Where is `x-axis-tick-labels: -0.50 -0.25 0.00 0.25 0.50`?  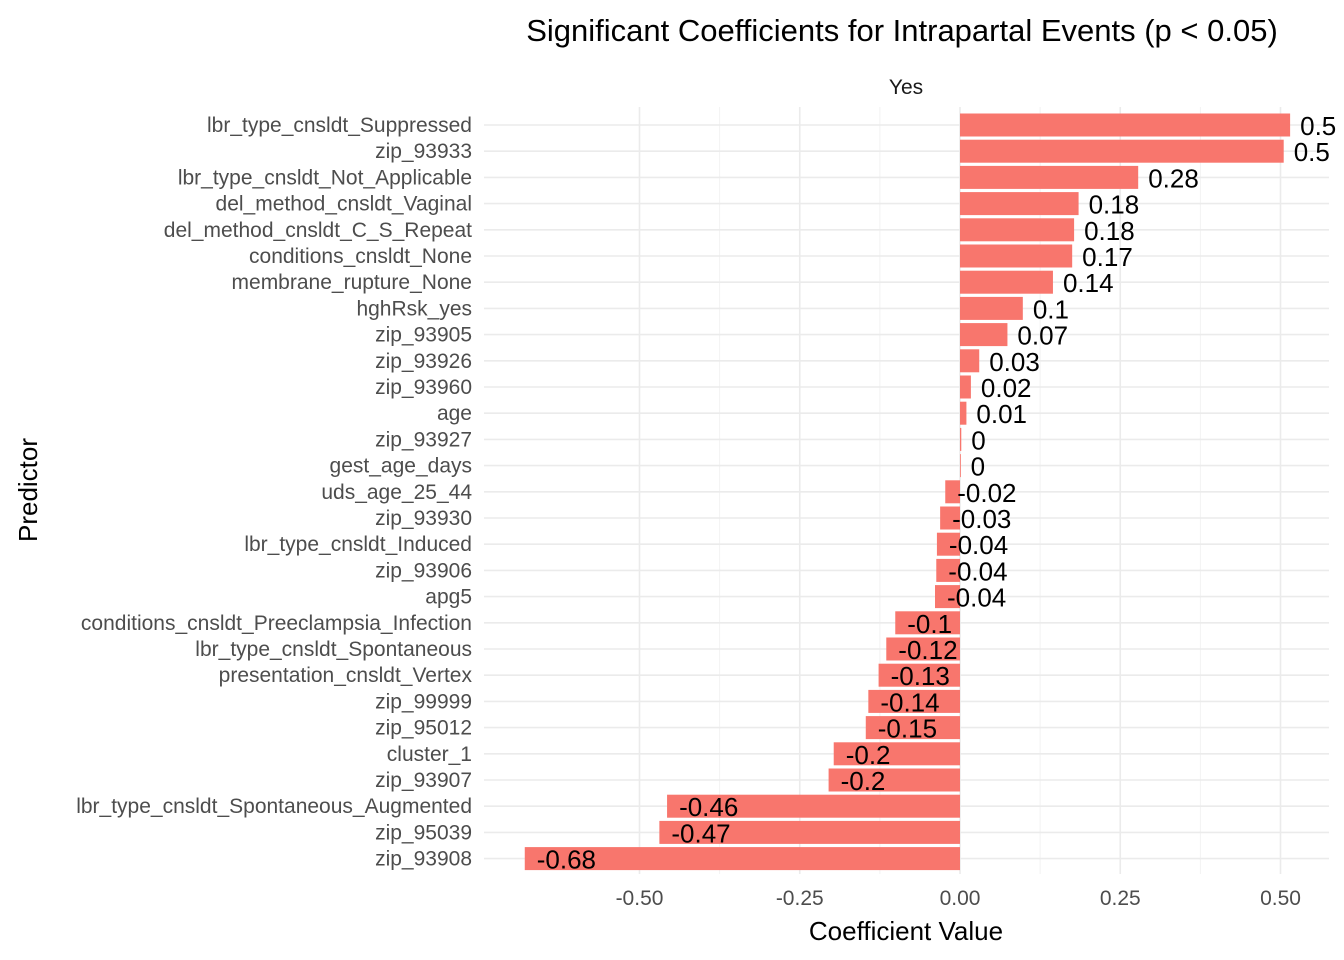
x-axis-tick-labels: -0.50 -0.25 0.00 0.25 0.50 is located at coordinates (958, 898).